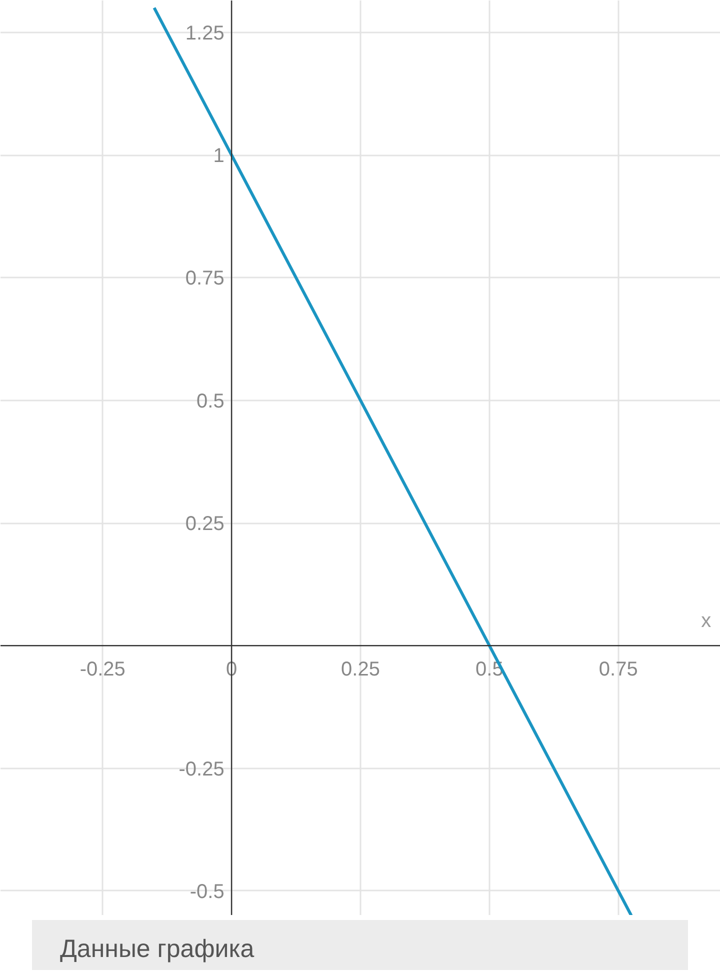 The image size is (720, 980). Describe the element at coordinates (204, 524) in the screenshot. I see `y-tick-label: 0.25` at that location.